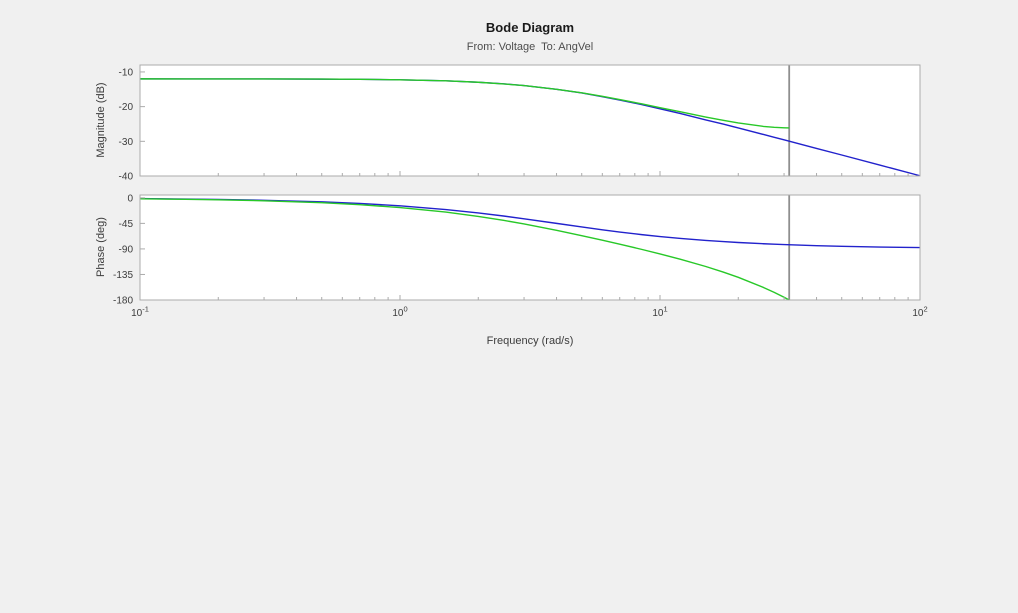 This screenshot has width=1018, height=613. I want to click on phase-axes-box, so click(530, 247).